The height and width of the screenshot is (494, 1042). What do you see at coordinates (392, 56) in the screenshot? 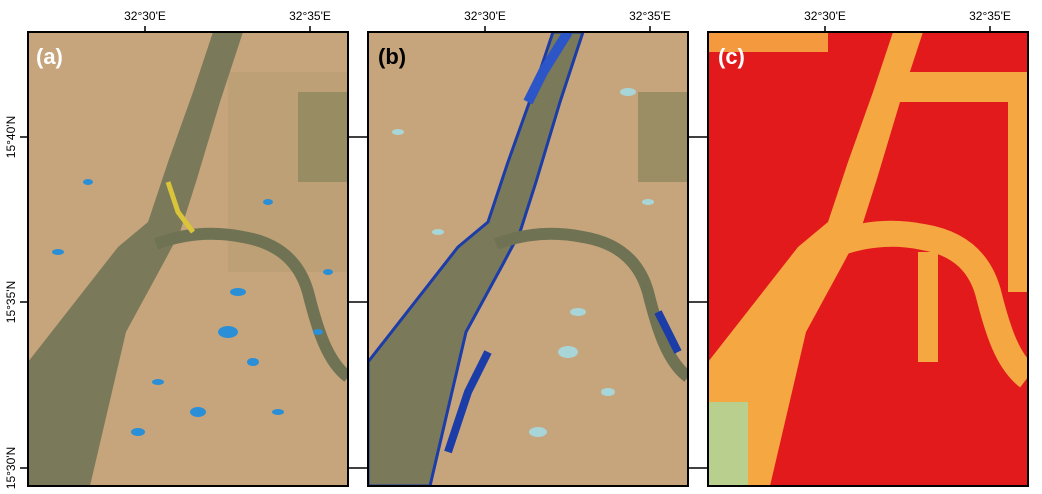
I see `panel-label: (b)` at bounding box center [392, 56].